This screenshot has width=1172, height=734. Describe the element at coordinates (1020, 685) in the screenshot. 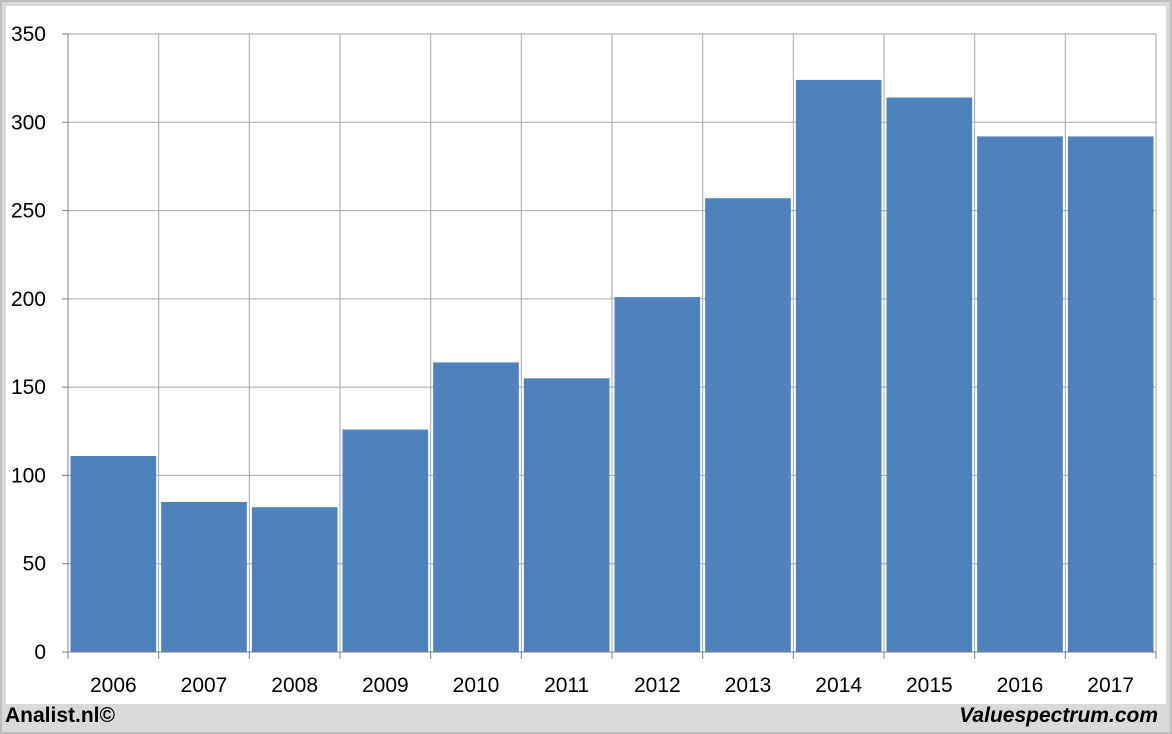

I see `x-tick-label: 2016` at that location.